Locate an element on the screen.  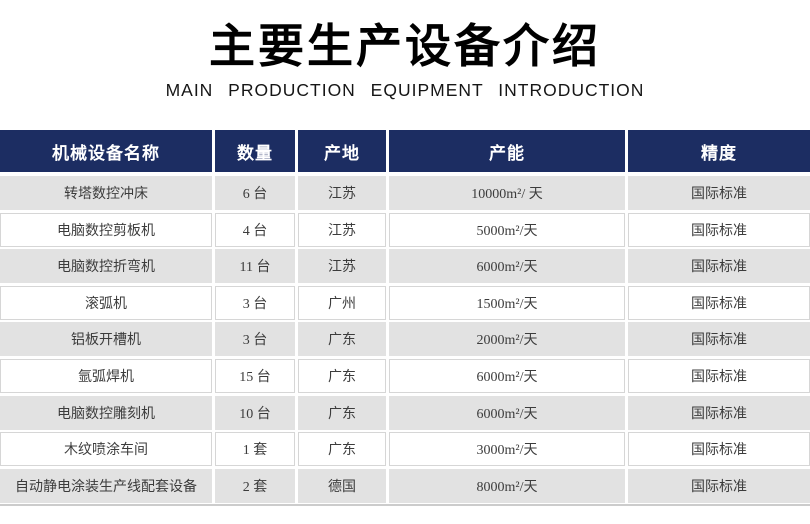
cell-equipment-name: 木纹喷涂车间 is located at coordinates (106, 449).